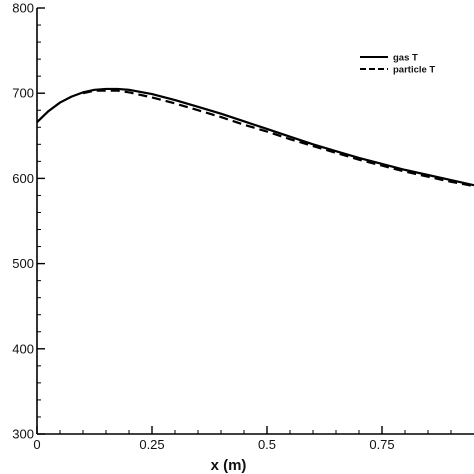 The image size is (474, 474). I want to click on x-tick-label: 0.25, so click(151, 444).